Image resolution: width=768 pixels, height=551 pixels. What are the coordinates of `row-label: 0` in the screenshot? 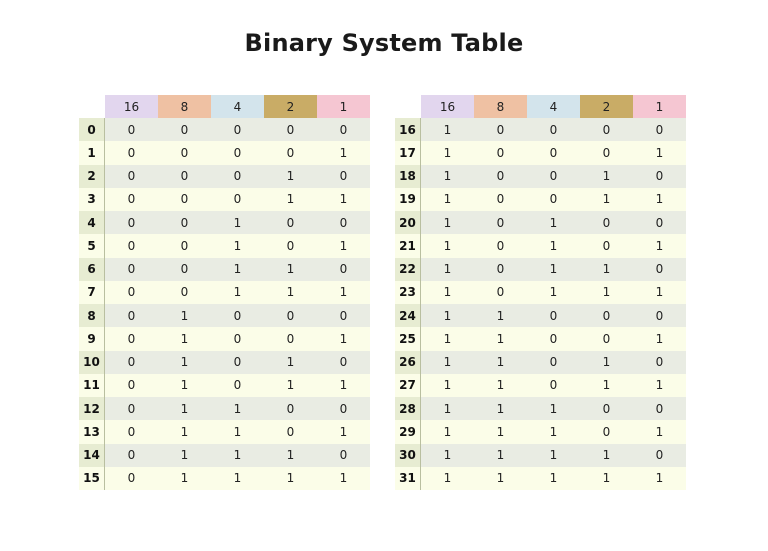 It's located at (92, 130).